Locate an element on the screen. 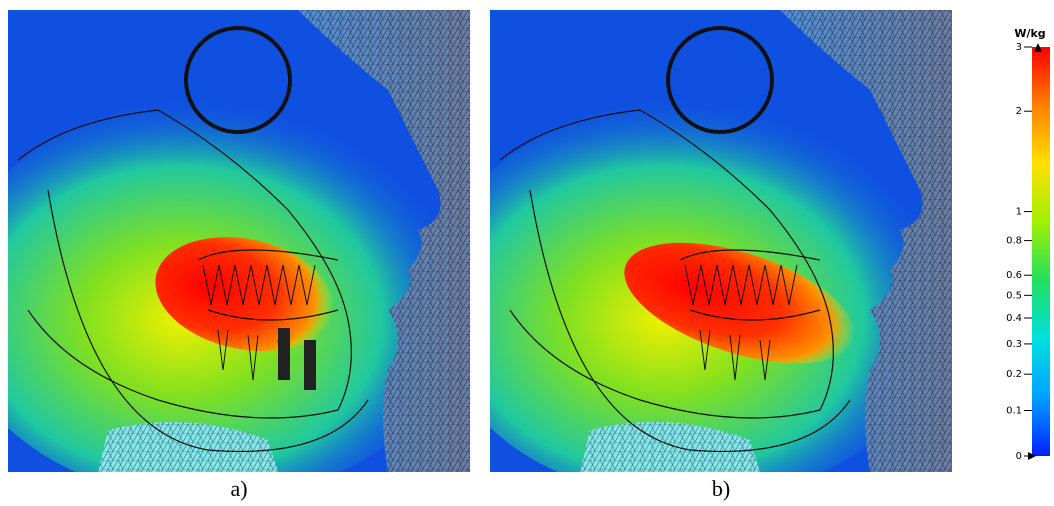 The width and height of the screenshot is (1054, 506). max-marker is located at coordinates (1038, 47).